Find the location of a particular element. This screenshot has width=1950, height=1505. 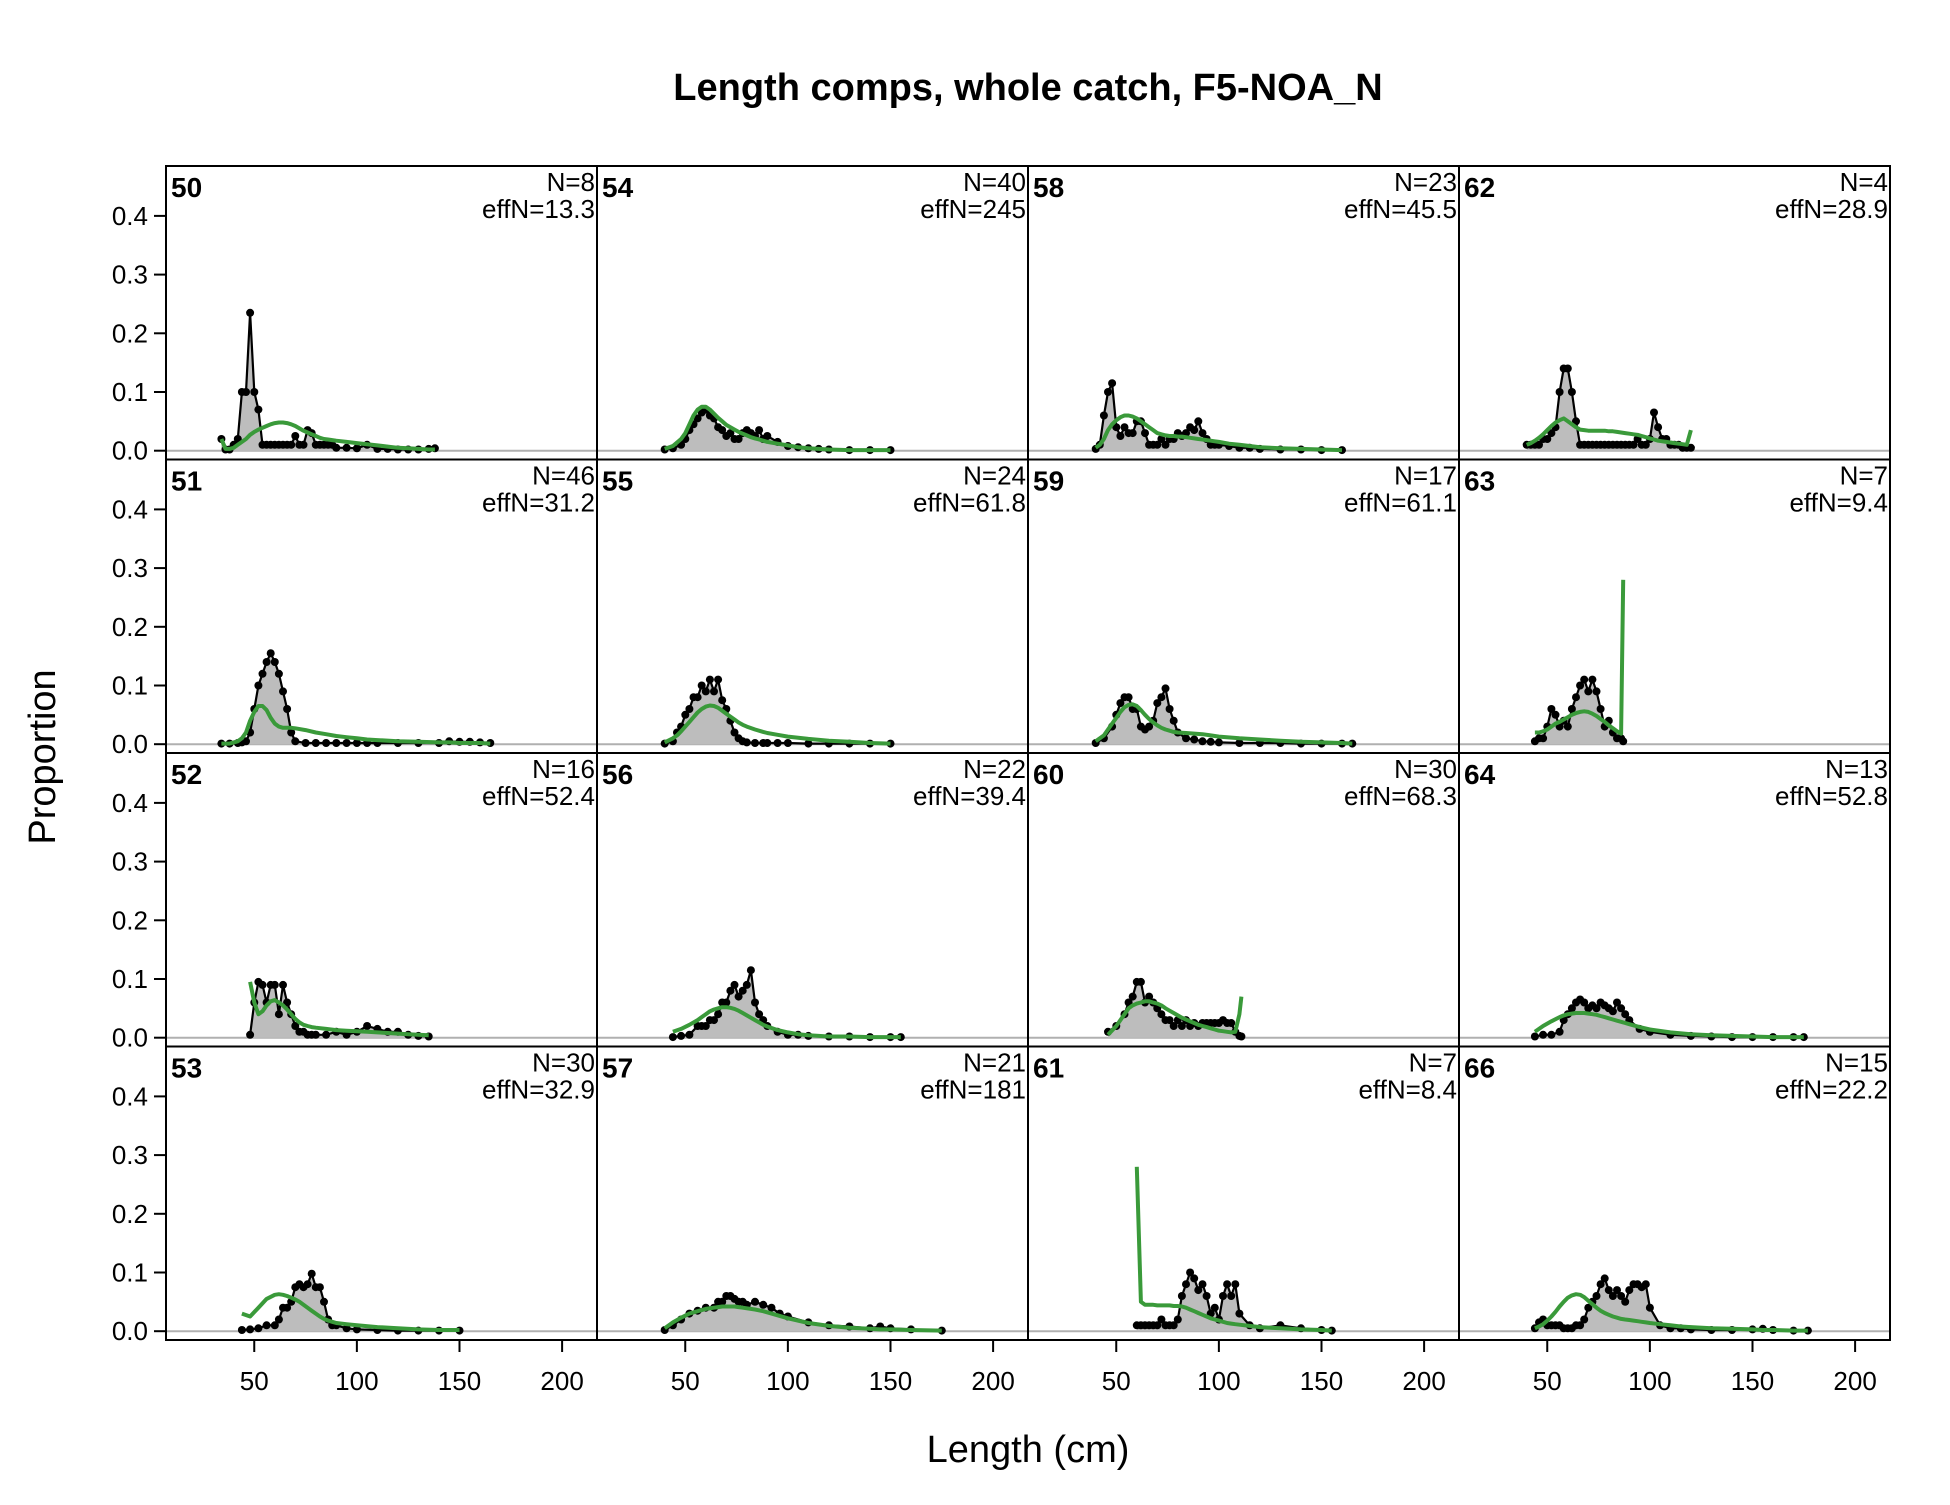

panel-effn: effN=32.9 is located at coordinates (538, 1090).